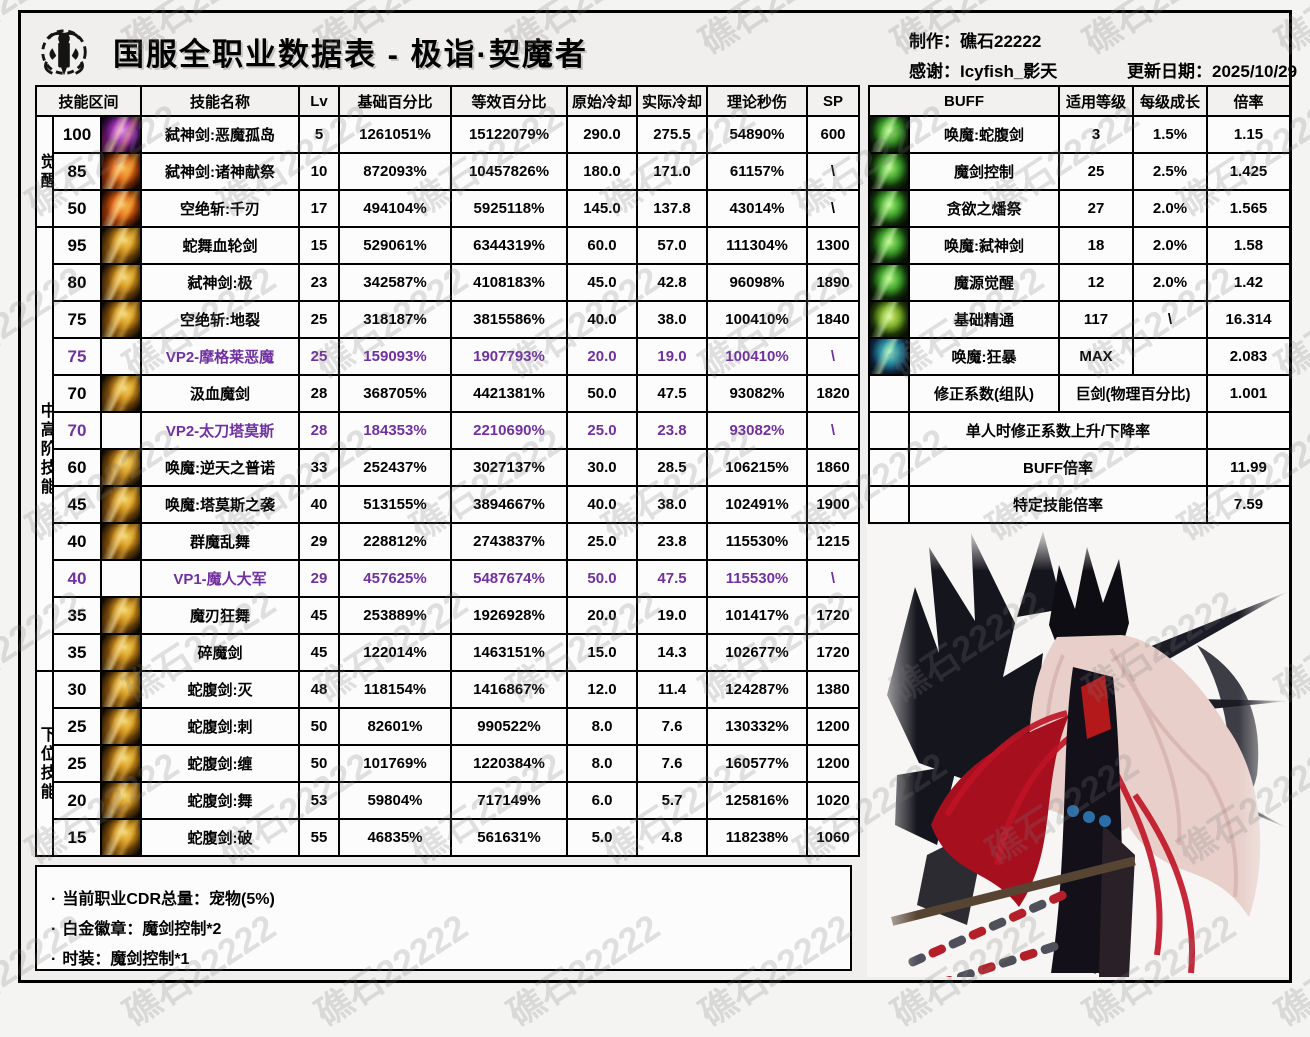  I want to click on buff-row: 唤魔:蛇腹剑 3 1.5% 1.15, so click(1079, 134).